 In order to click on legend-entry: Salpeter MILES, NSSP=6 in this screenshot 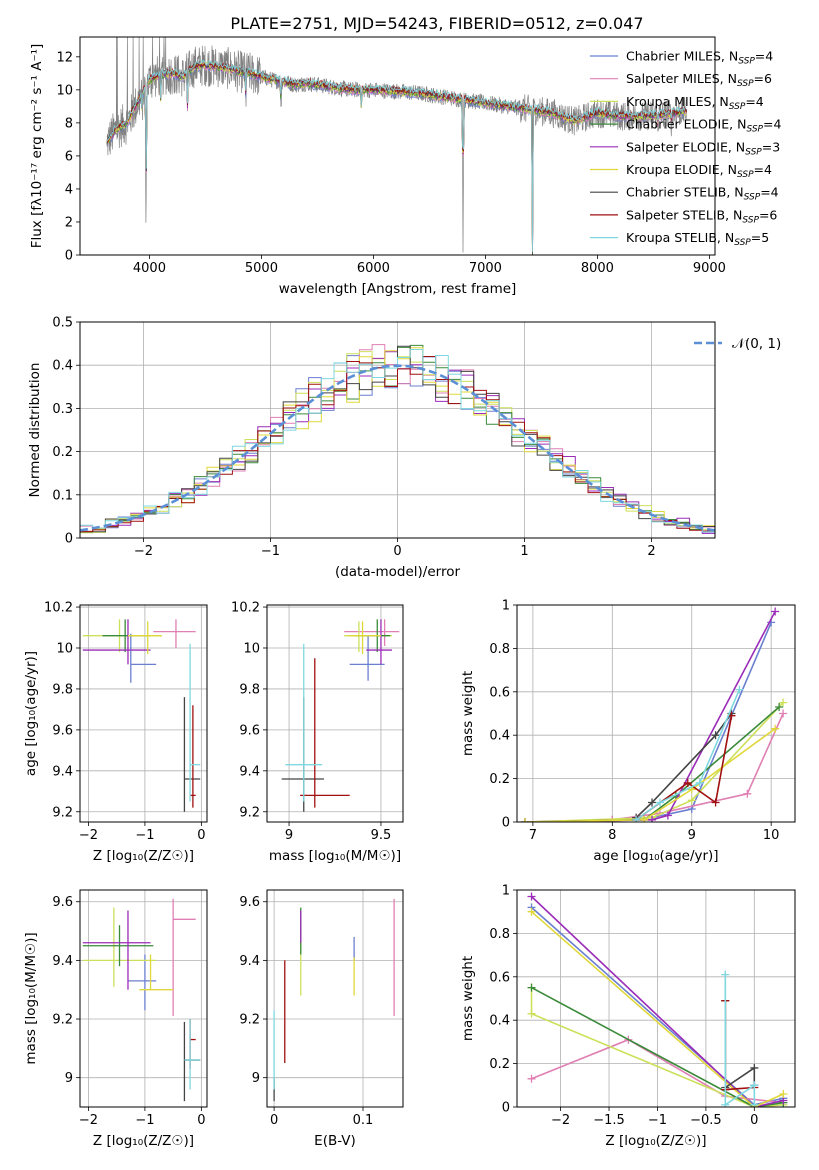, I will do `click(699, 80)`.